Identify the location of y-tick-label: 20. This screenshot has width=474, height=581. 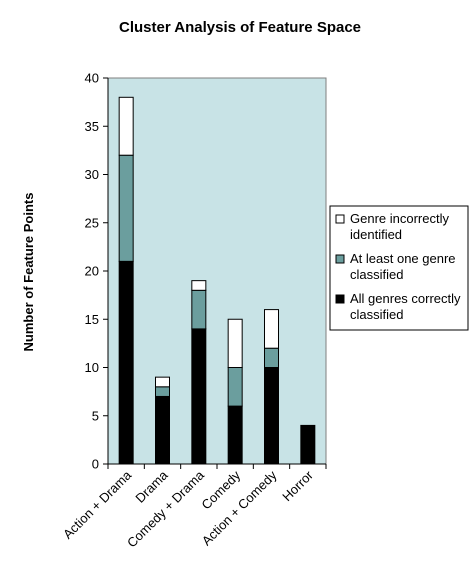
(92, 271).